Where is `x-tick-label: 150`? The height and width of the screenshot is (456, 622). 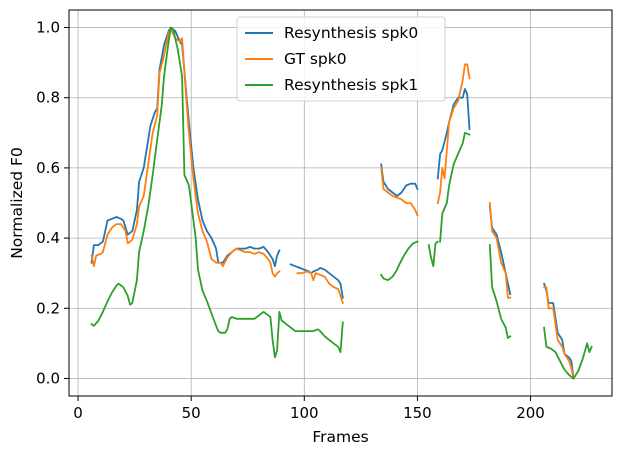 x-tick-label: 150 is located at coordinates (417, 413).